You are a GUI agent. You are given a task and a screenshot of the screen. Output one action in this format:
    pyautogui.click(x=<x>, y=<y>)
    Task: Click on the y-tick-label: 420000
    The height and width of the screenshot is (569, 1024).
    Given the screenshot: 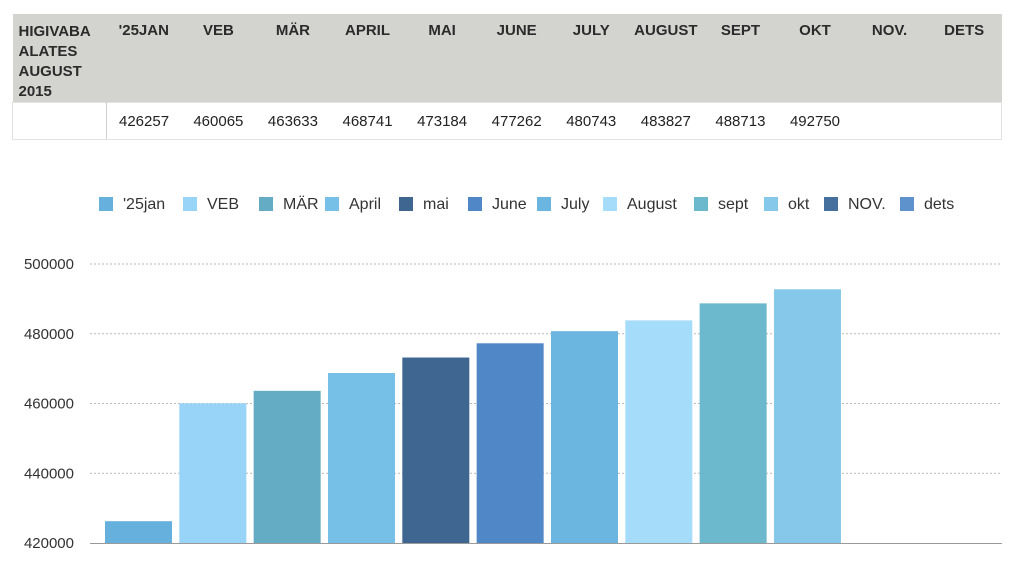 What is the action you would take?
    pyautogui.click(x=49, y=543)
    